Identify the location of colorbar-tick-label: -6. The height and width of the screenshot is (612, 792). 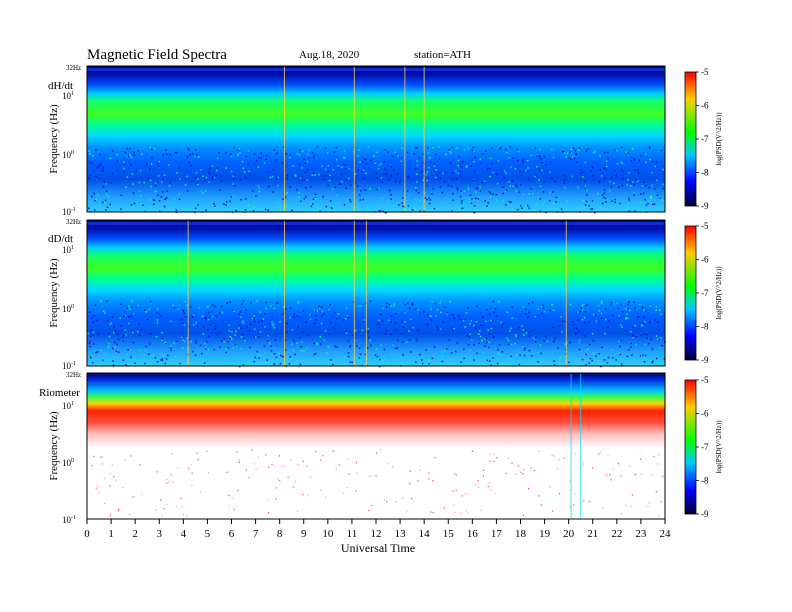
(705, 260).